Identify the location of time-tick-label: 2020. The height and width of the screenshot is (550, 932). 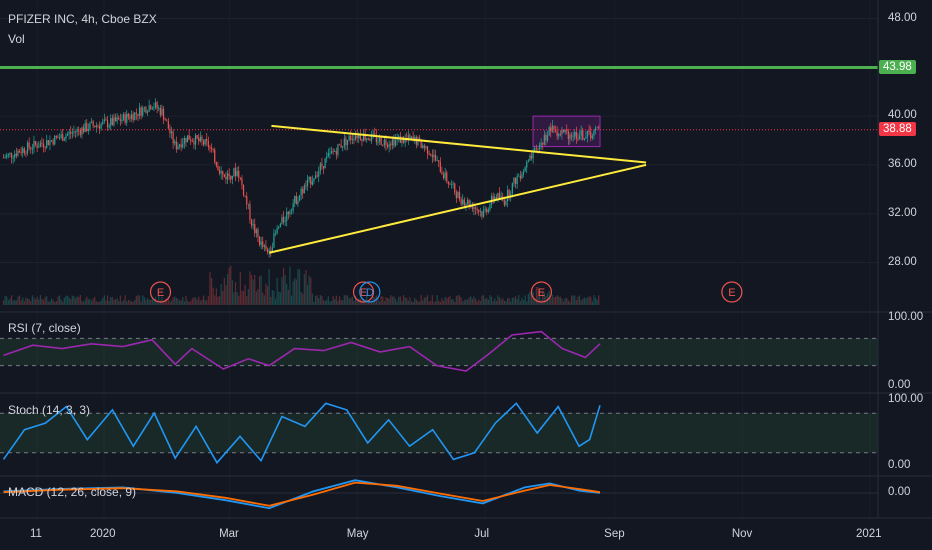
(103, 534).